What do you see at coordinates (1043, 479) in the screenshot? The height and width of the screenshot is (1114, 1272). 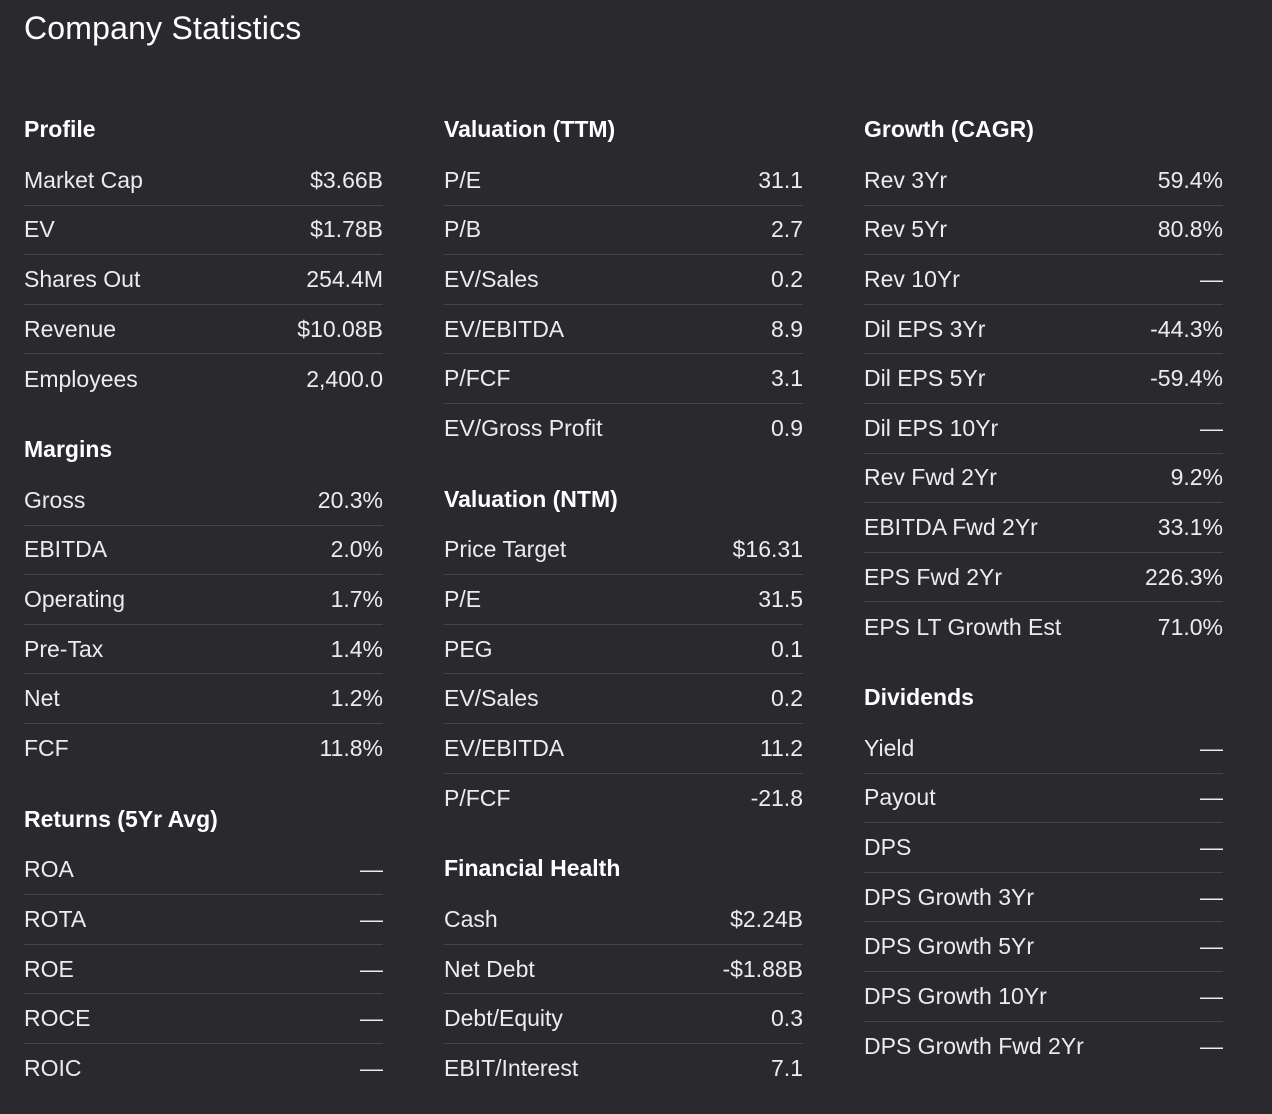 I see `stat-row-rev-fwd-2yr: Rev Fwd 2Yr 9.2%` at bounding box center [1043, 479].